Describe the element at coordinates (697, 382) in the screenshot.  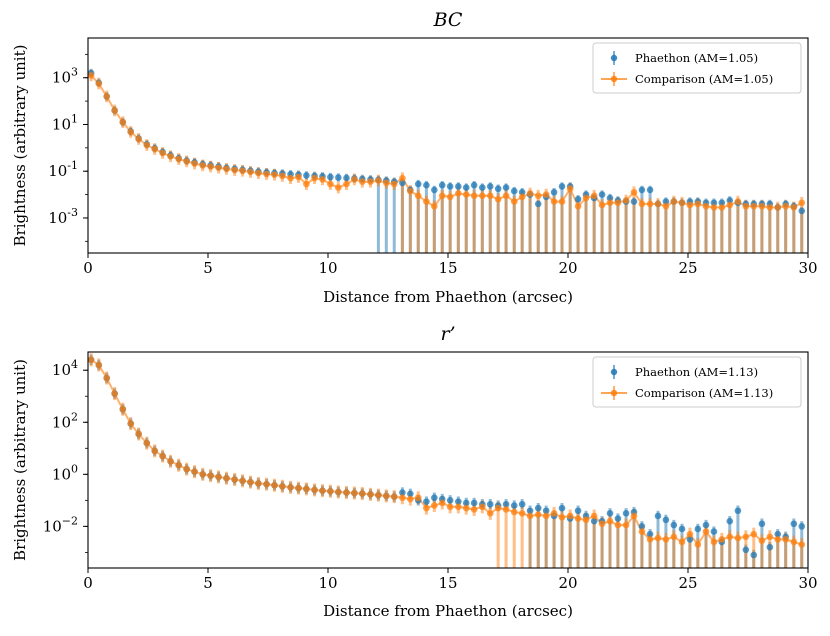
I see `legend-box` at that location.